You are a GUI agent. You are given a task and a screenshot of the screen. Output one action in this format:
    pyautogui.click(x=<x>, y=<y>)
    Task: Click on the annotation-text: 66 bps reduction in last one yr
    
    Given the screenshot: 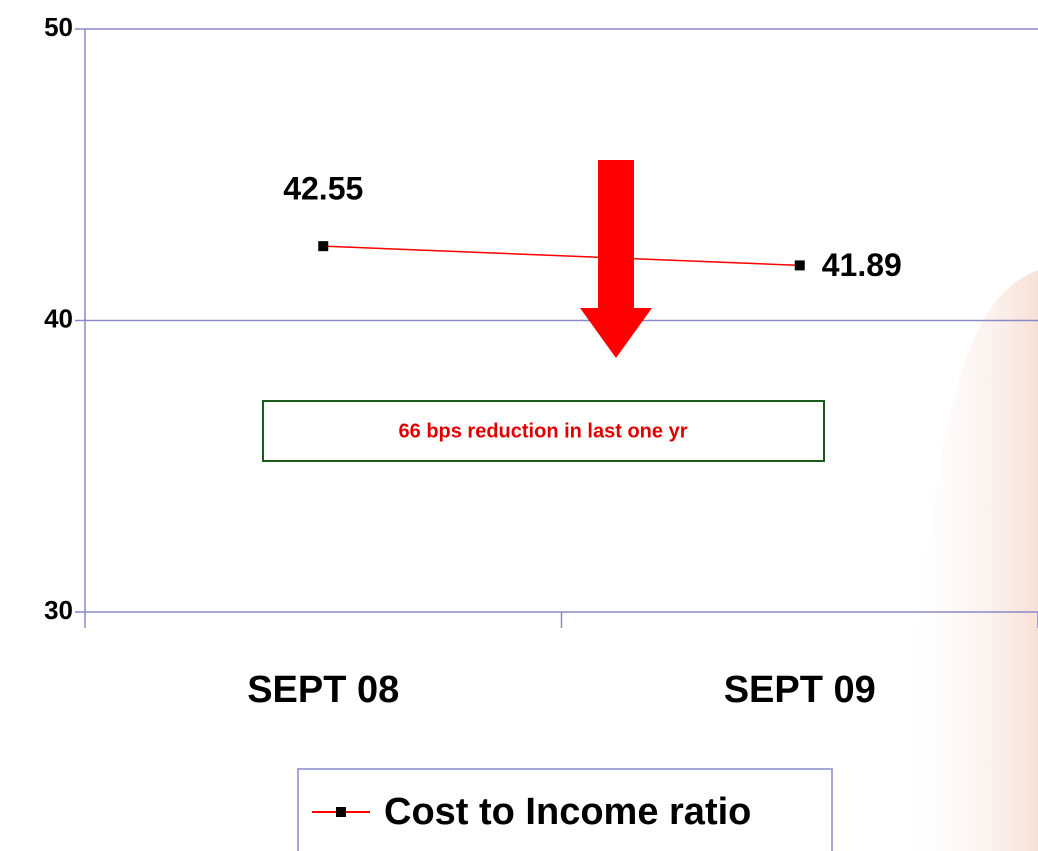 What is the action you would take?
    pyautogui.click(x=543, y=431)
    